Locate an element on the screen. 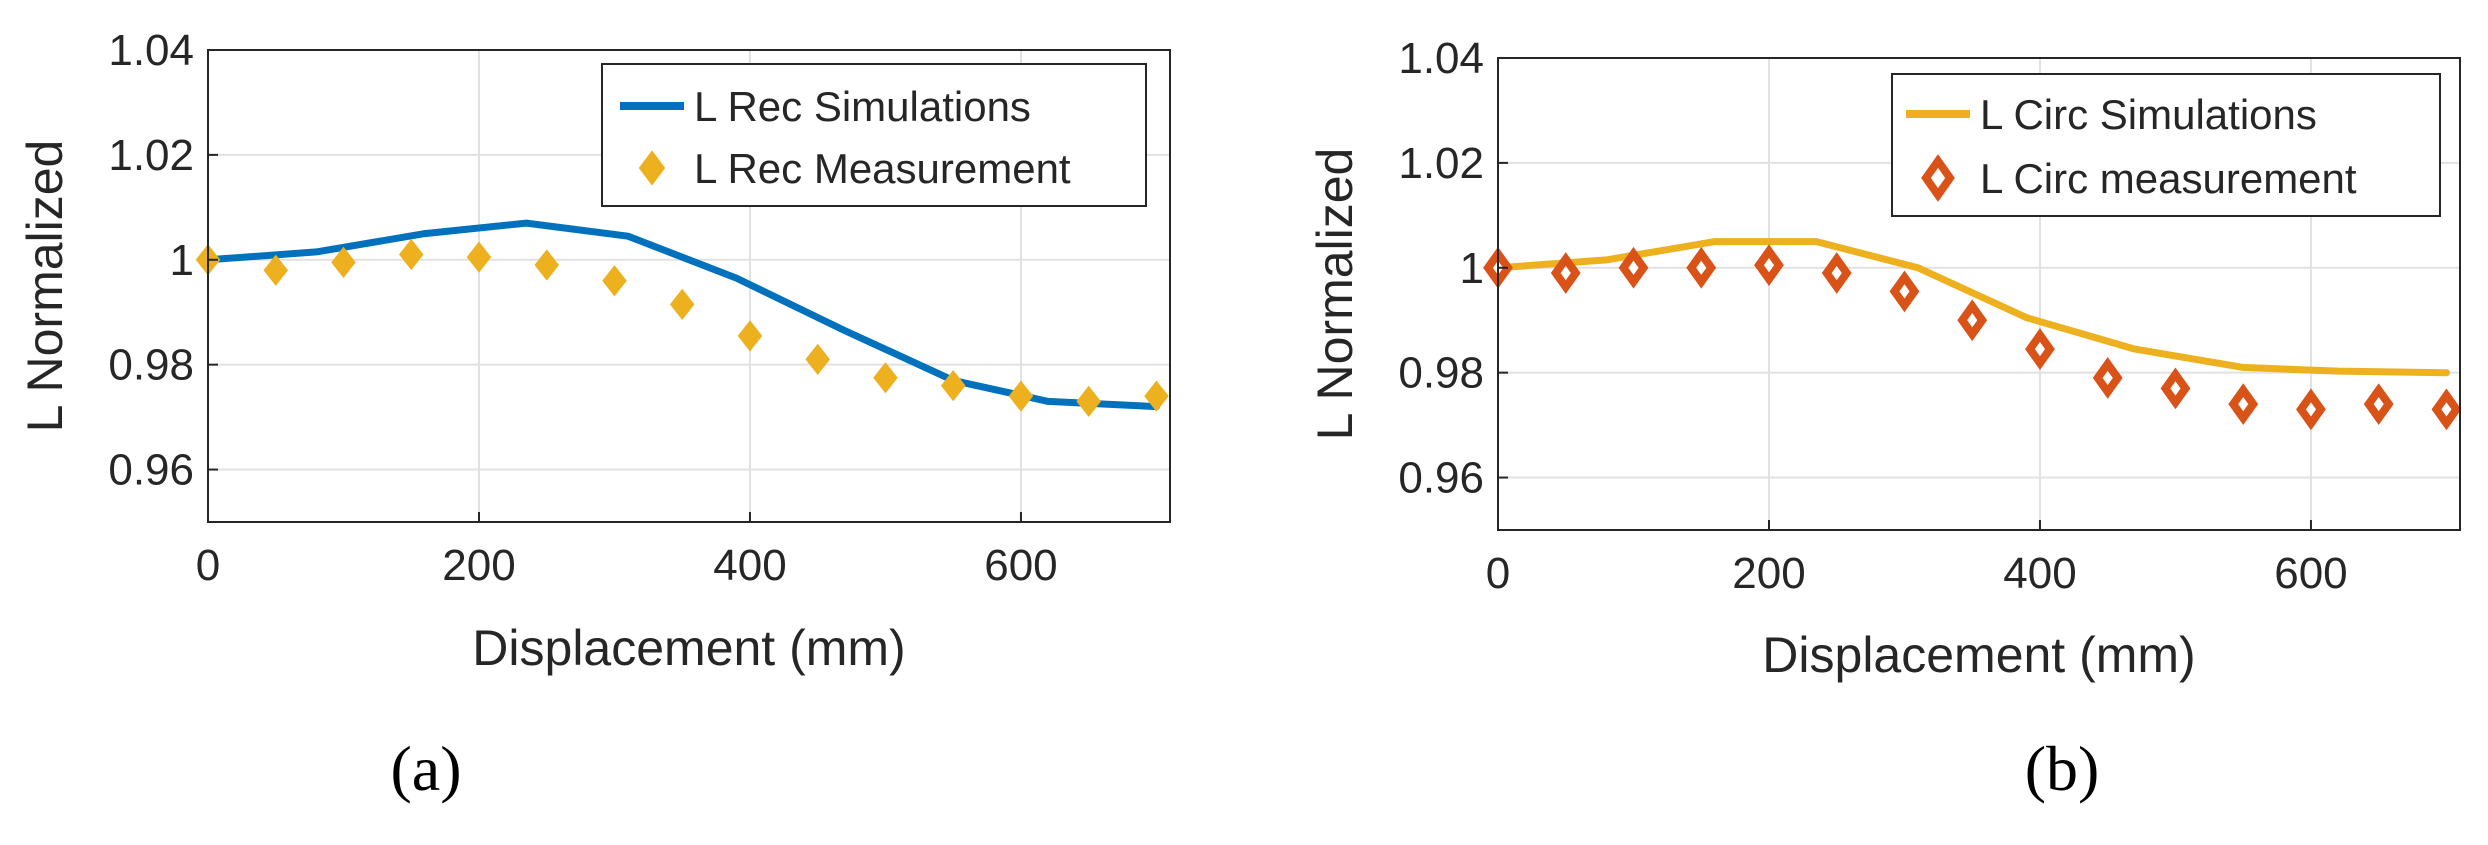 The image size is (2488, 845). panel-label-b: (b) is located at coordinates (2062, 768).